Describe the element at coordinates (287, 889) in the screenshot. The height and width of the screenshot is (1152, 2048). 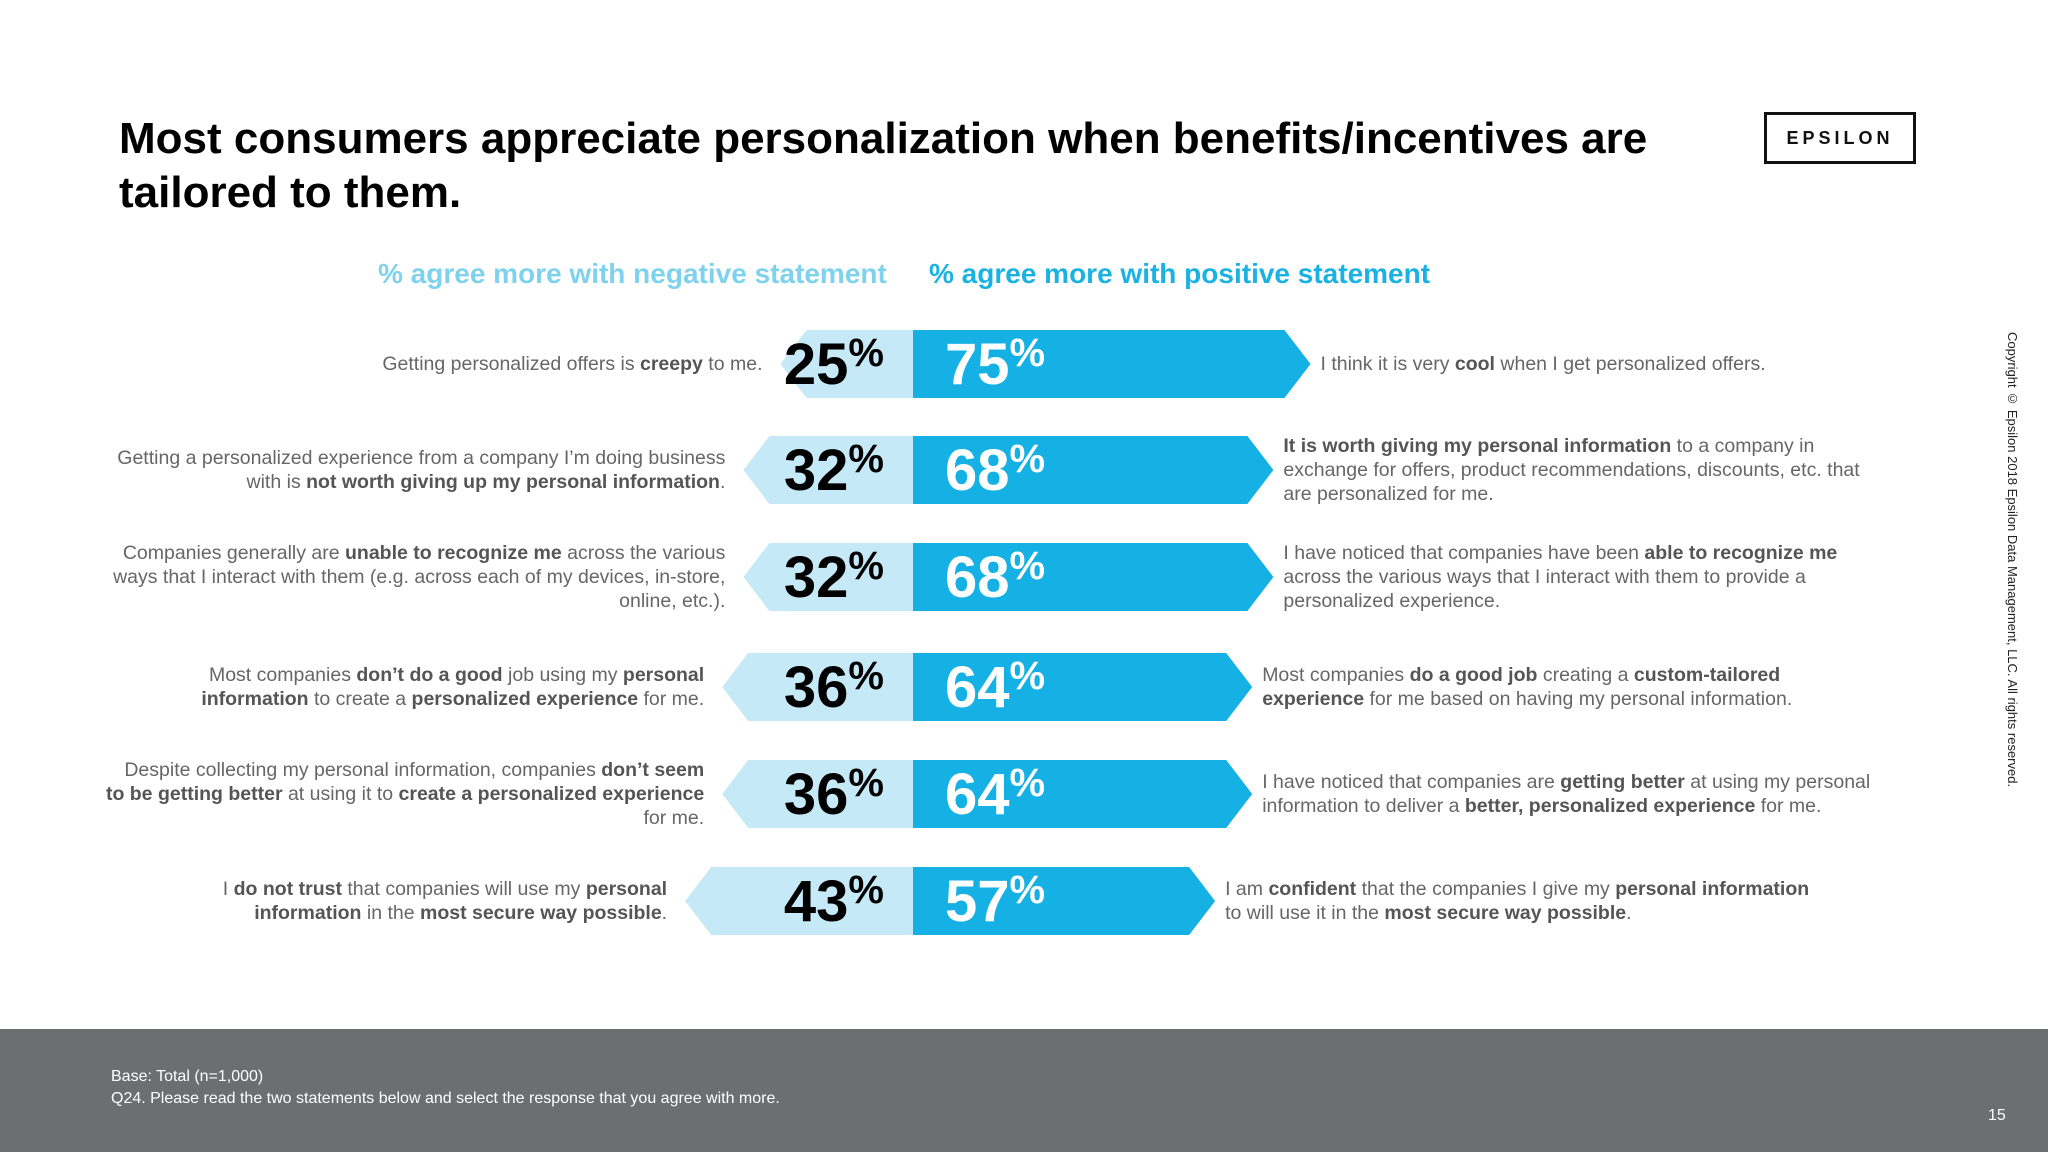
I see `emphasis-text: do not trust` at that location.